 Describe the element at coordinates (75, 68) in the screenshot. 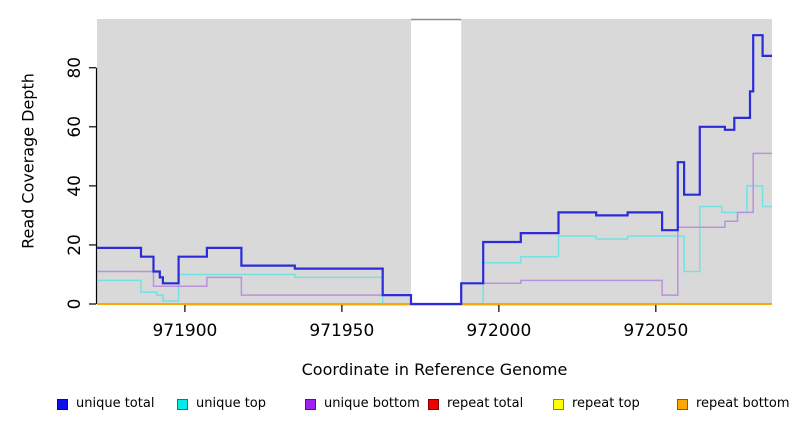

I see `y-tick-label: 80` at that location.